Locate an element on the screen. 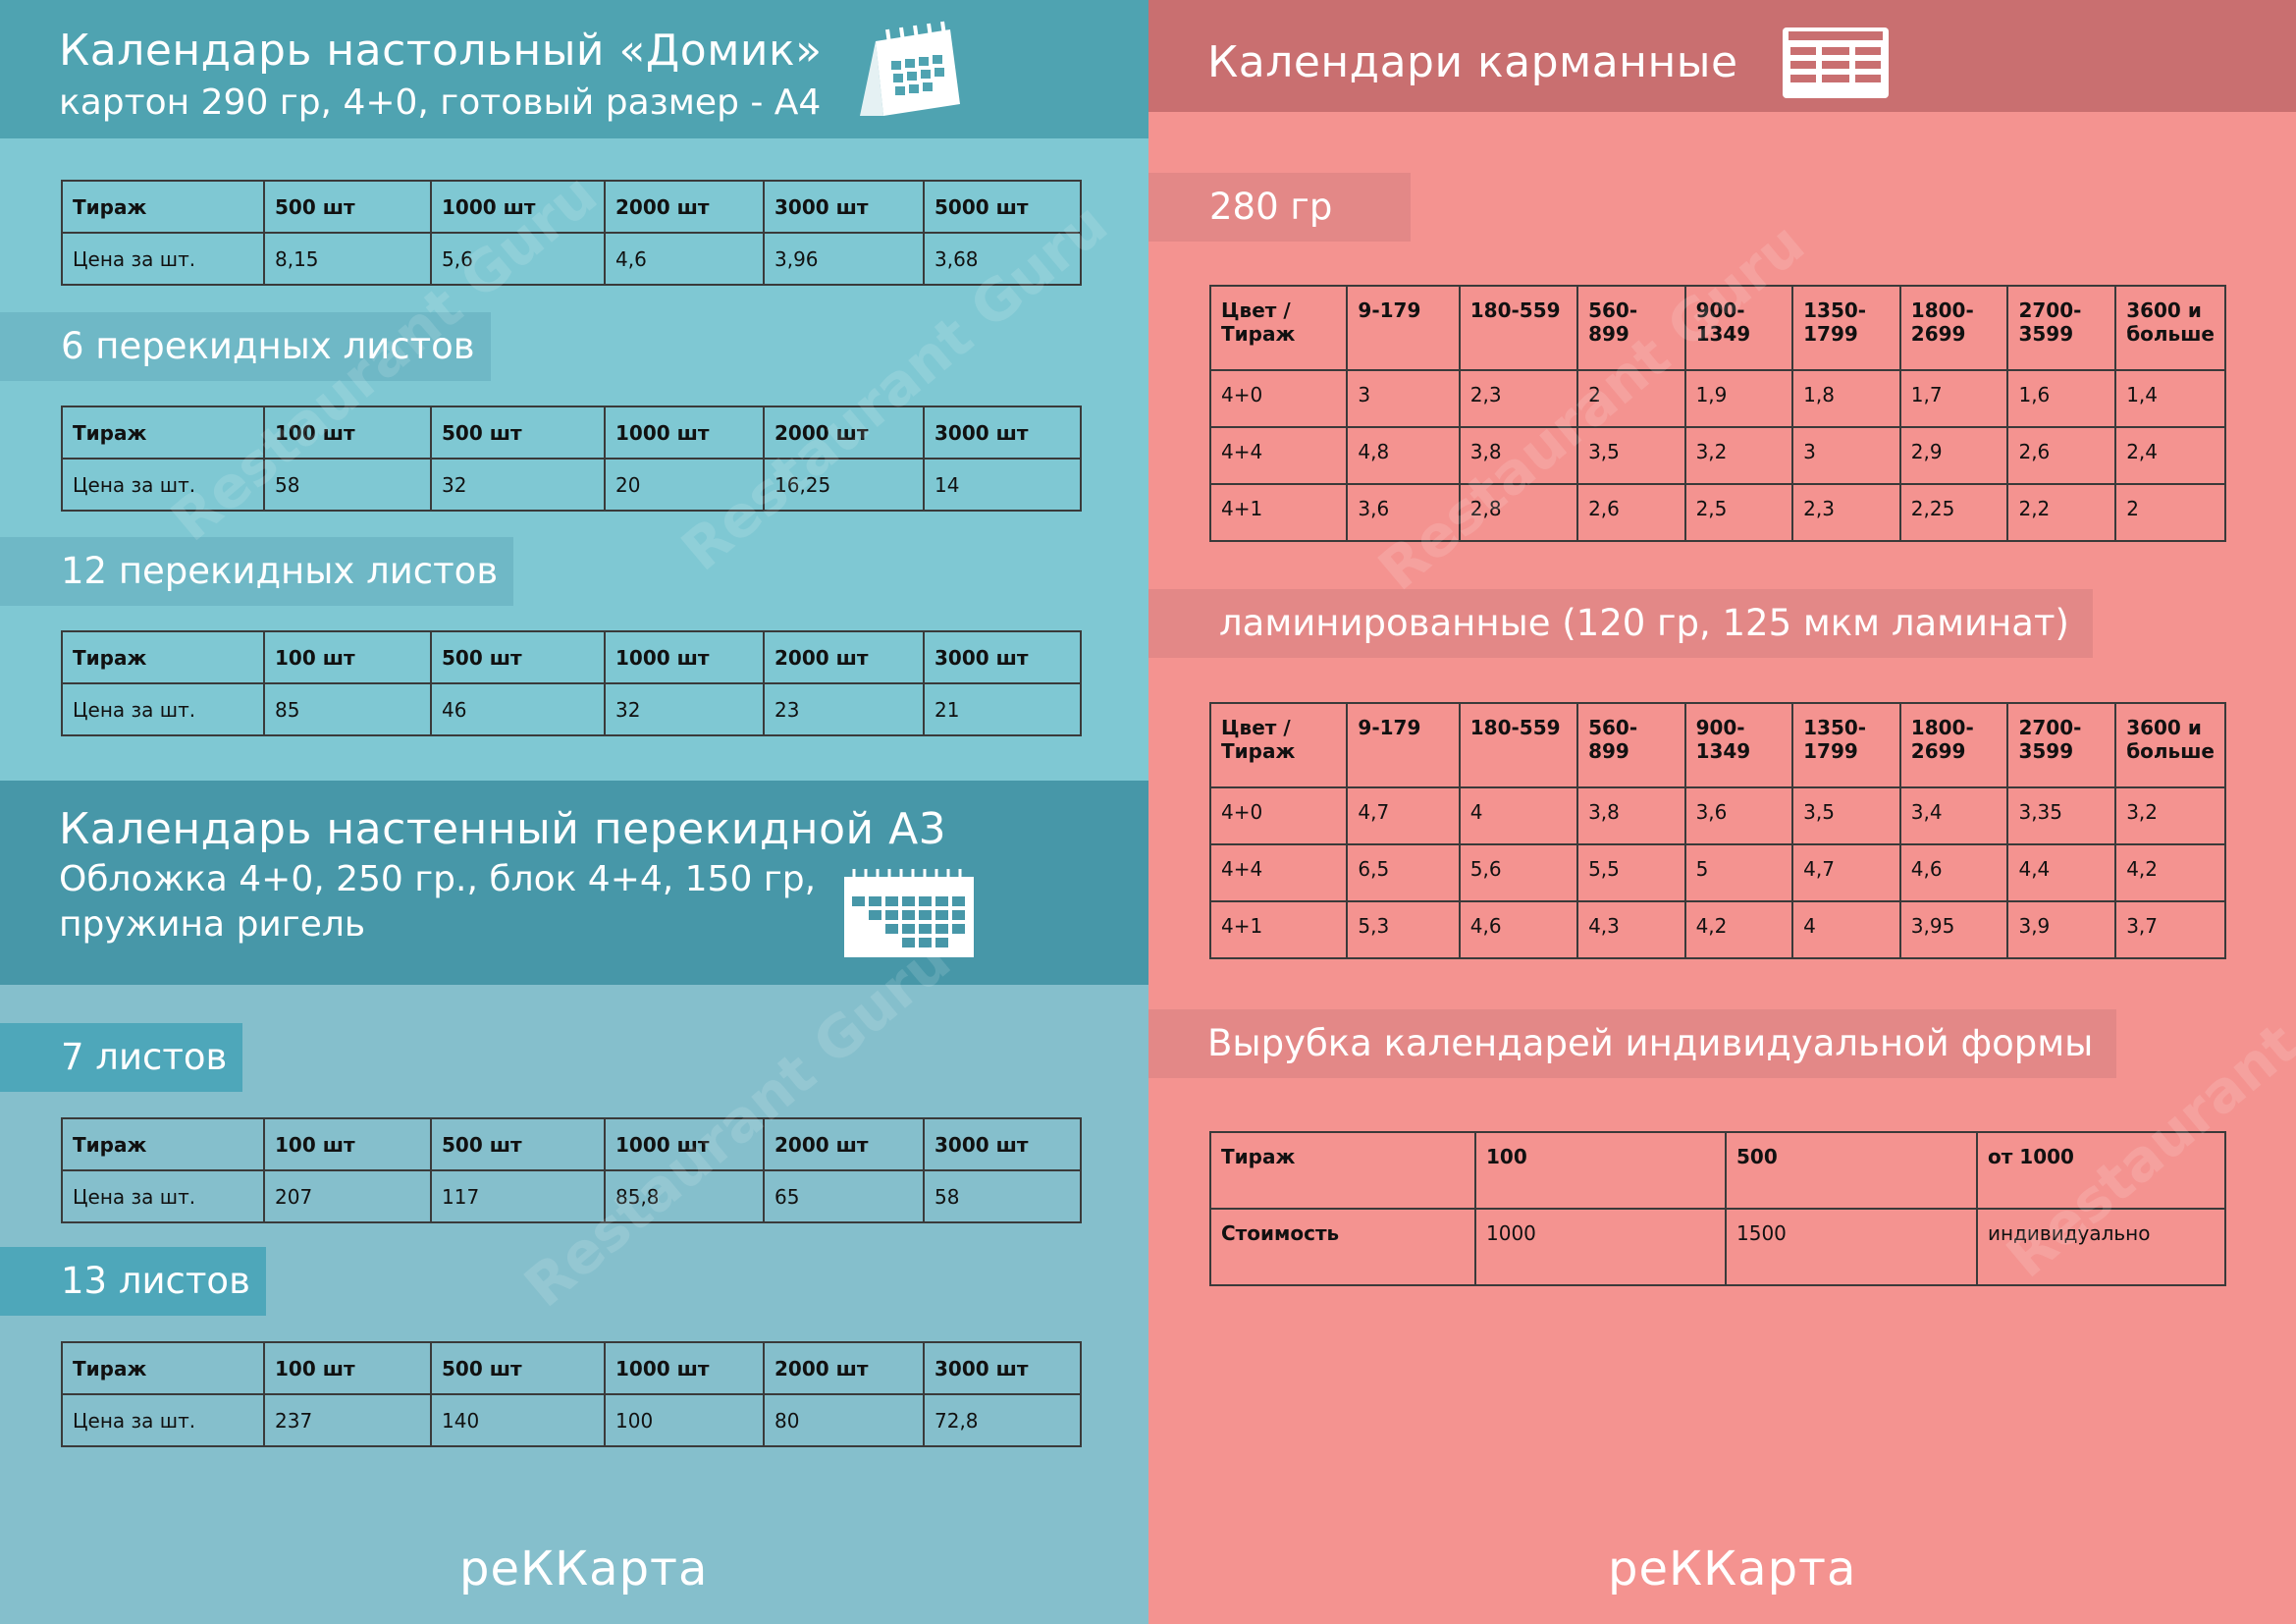 This screenshot has width=2296, height=1624. table-cell: 5,3 is located at coordinates (1403, 929).